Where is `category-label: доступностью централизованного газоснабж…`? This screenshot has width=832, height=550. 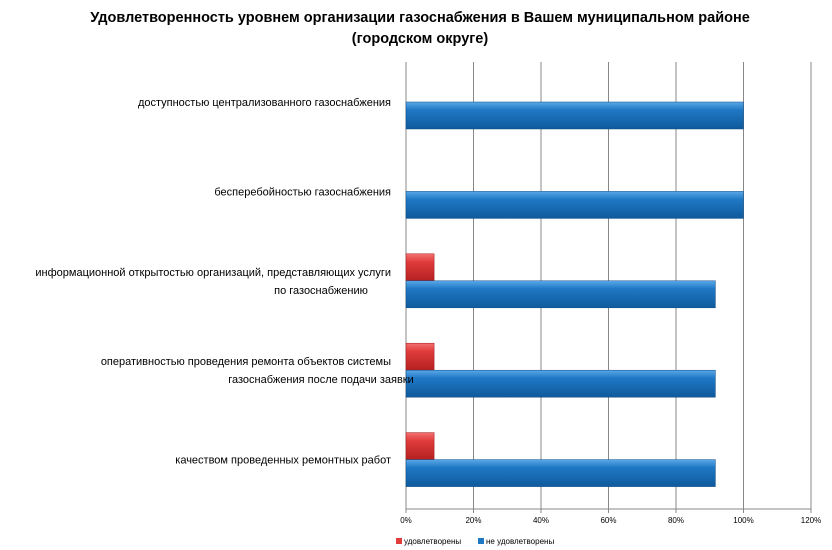
category-label: доступностью централизованного газоснабж… is located at coordinates (264, 103).